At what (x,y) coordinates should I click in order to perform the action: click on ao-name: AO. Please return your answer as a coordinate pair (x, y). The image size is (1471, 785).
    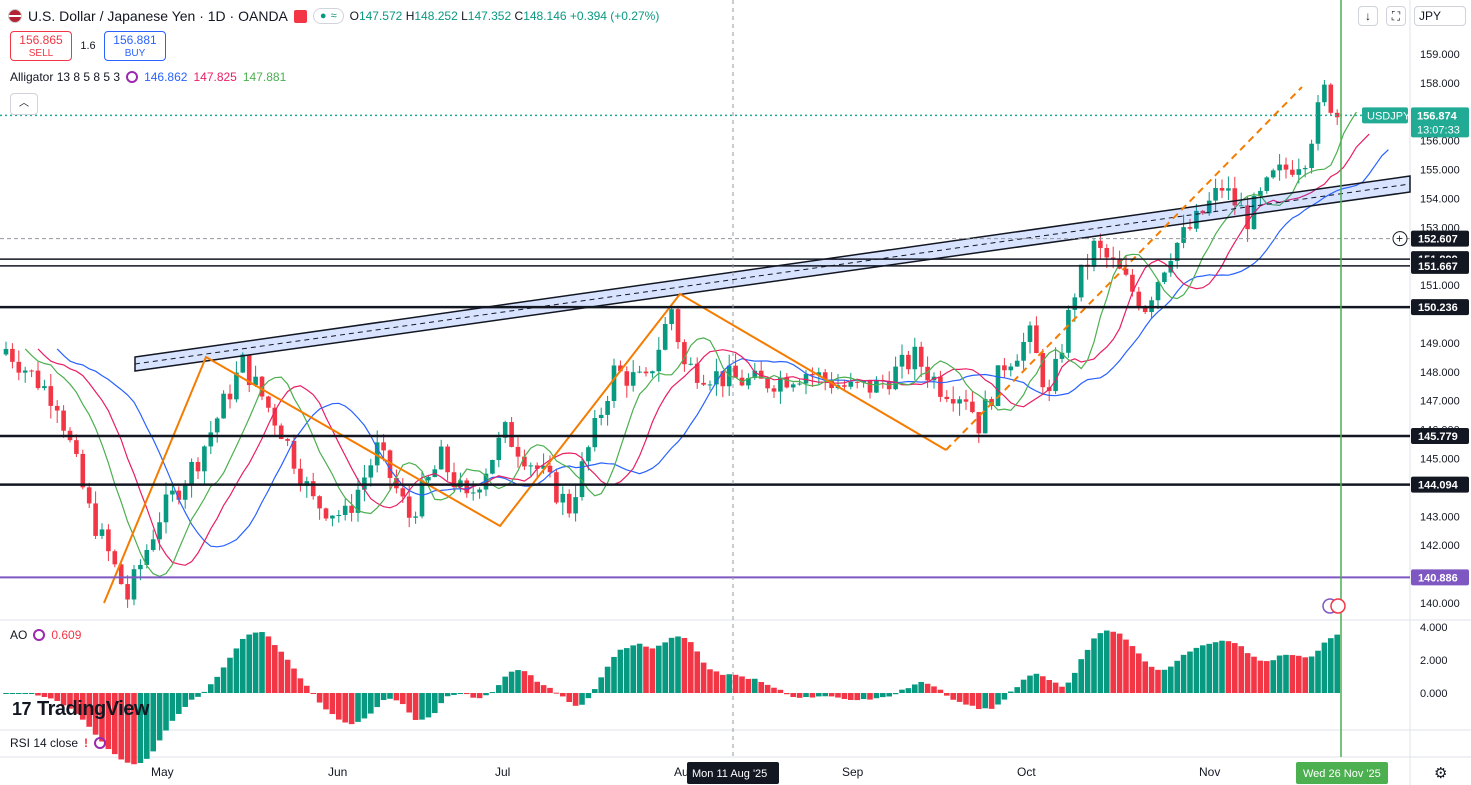
    Looking at the image, I should click on (19, 635).